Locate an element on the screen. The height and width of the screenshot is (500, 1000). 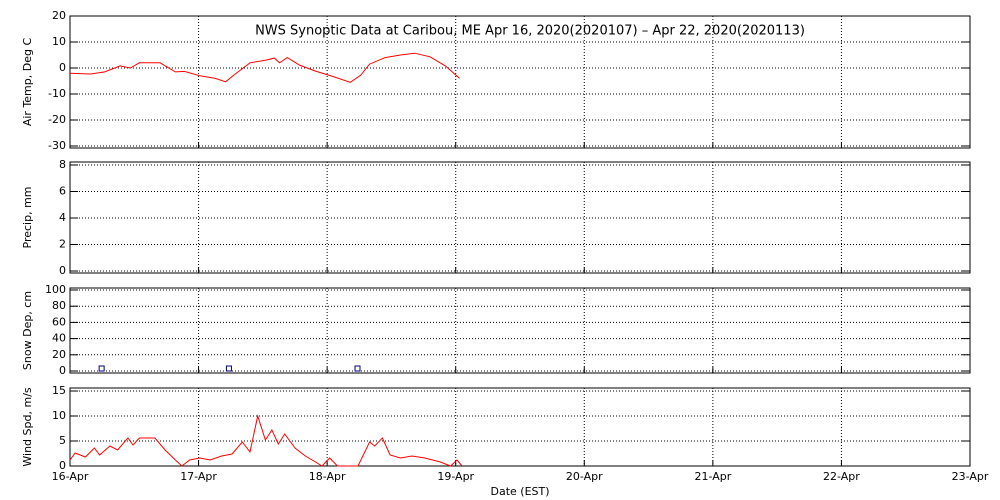
y-tick-label: 80 is located at coordinates (59, 305).